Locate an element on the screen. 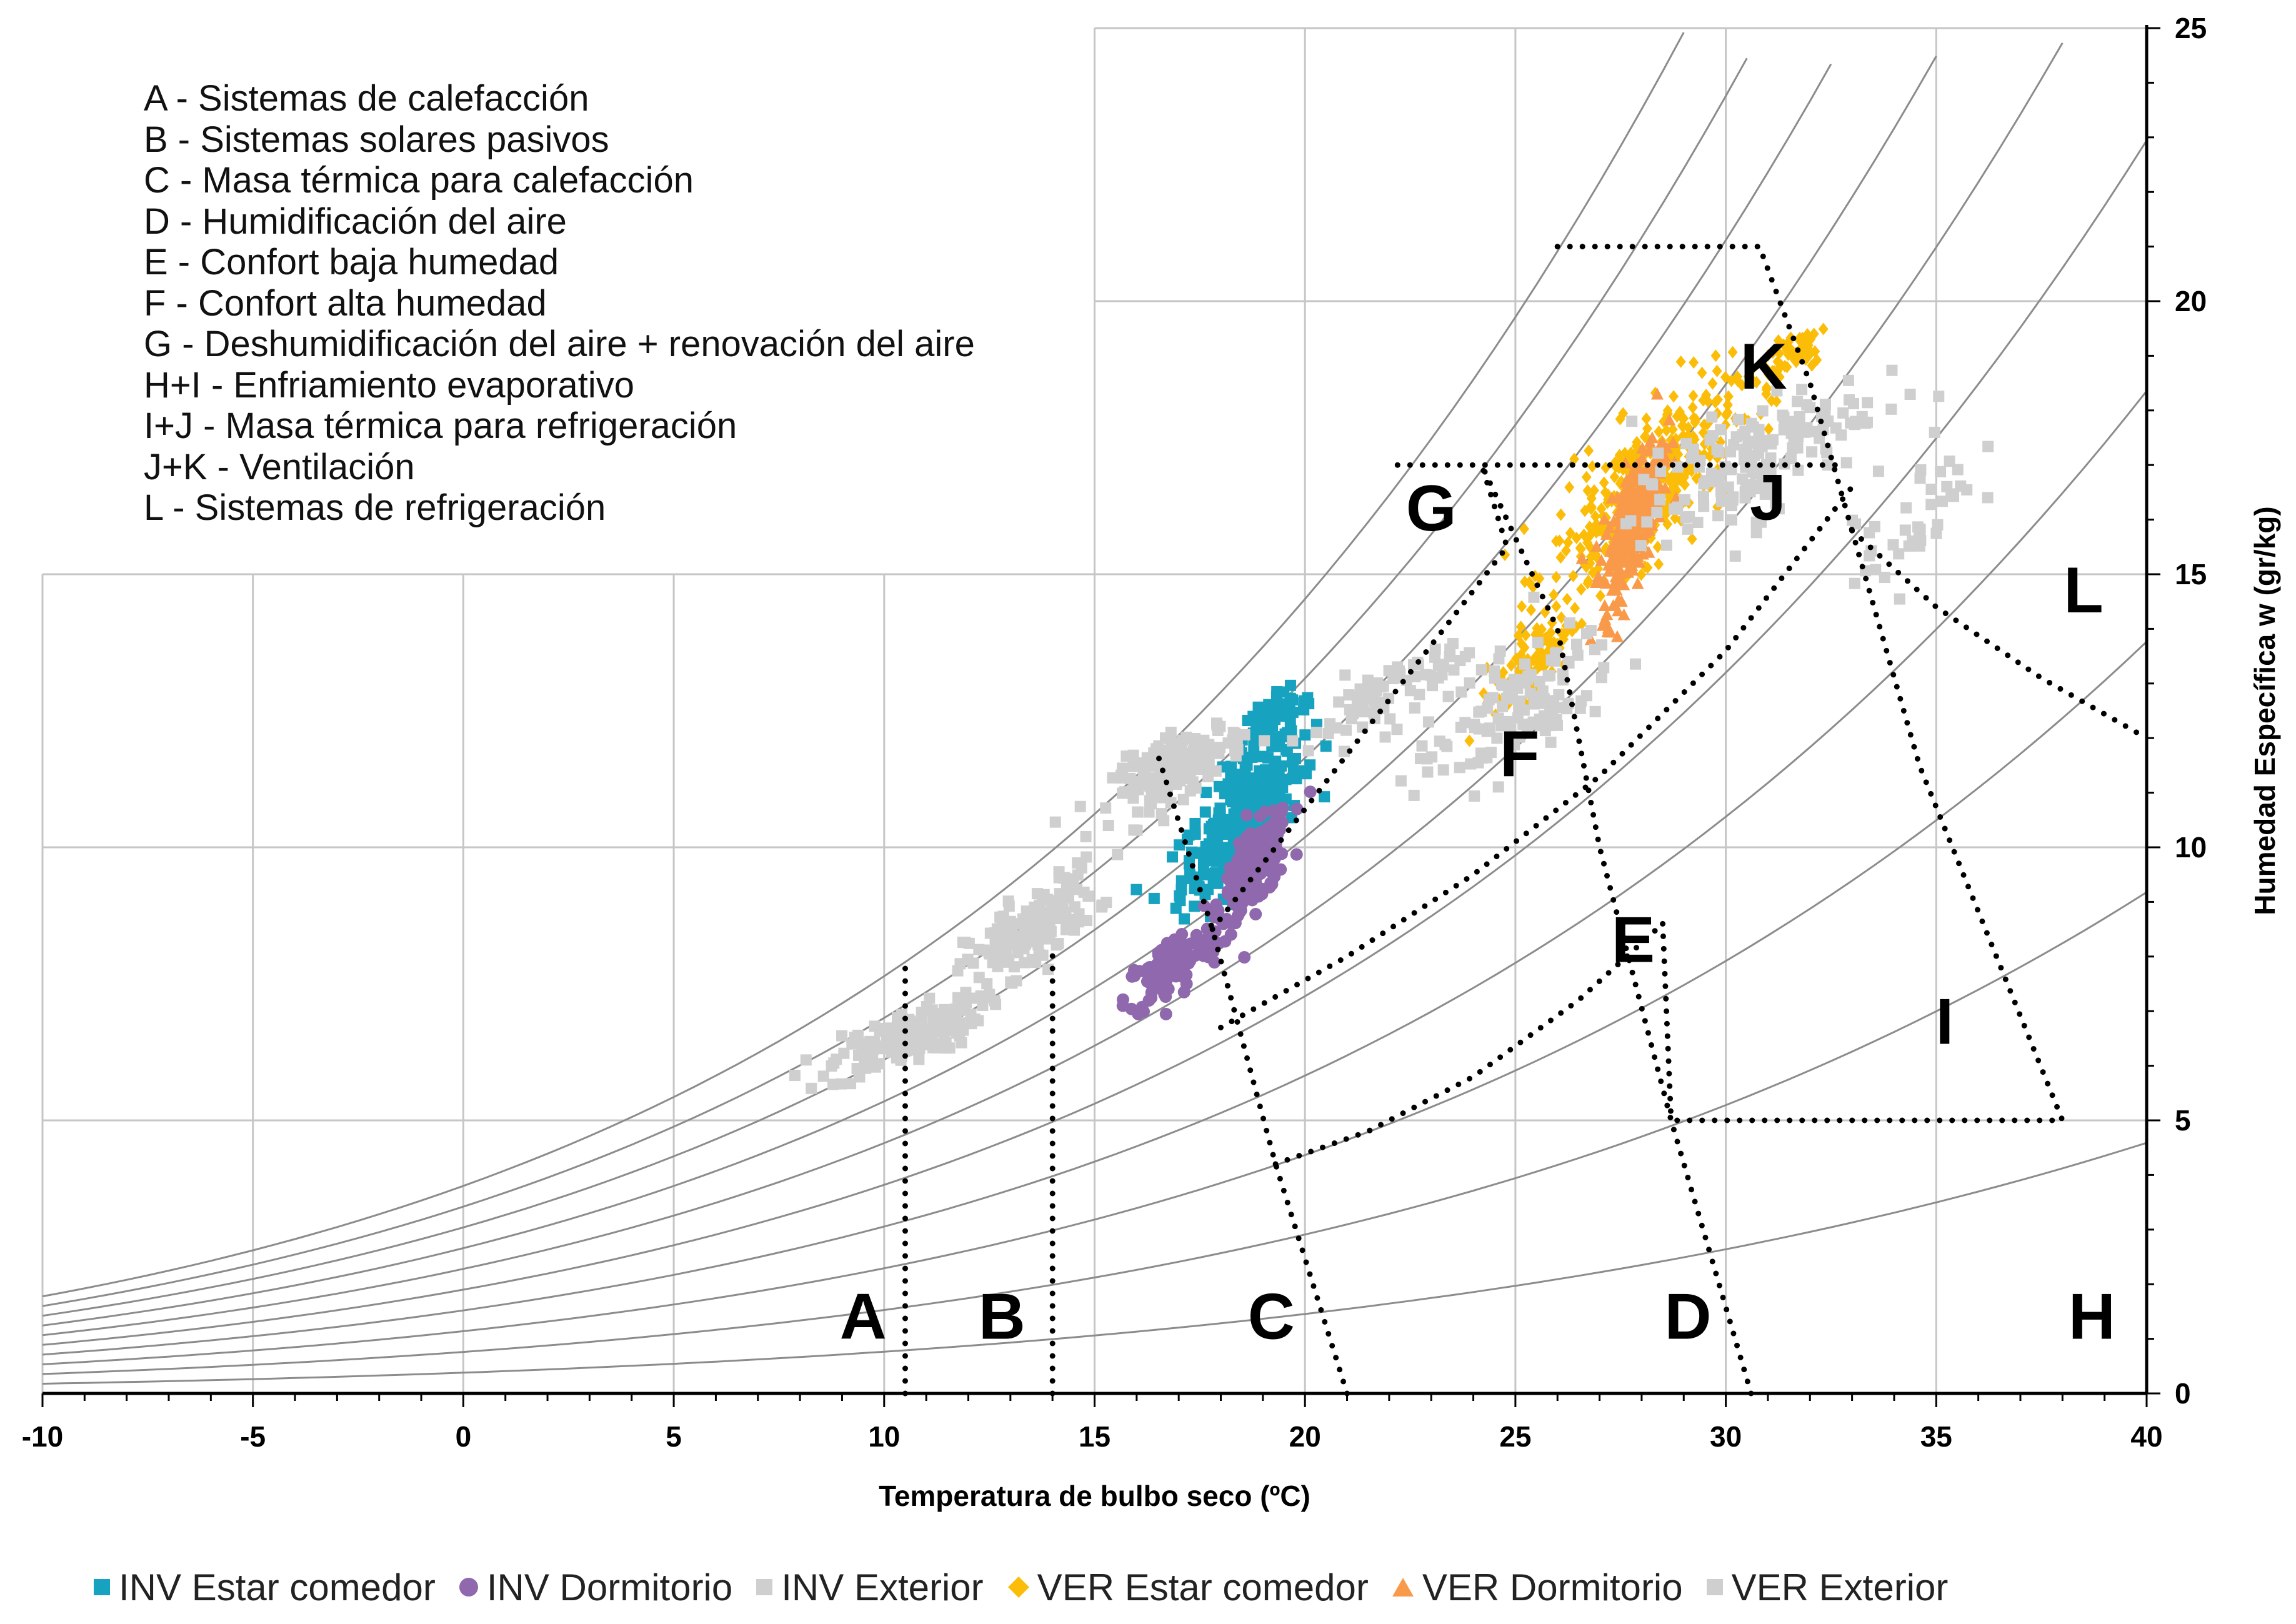 The height and width of the screenshot is (1624, 2296). strategy-legend-item: H+I - Enfriamiento evaporativo is located at coordinates (389, 385).